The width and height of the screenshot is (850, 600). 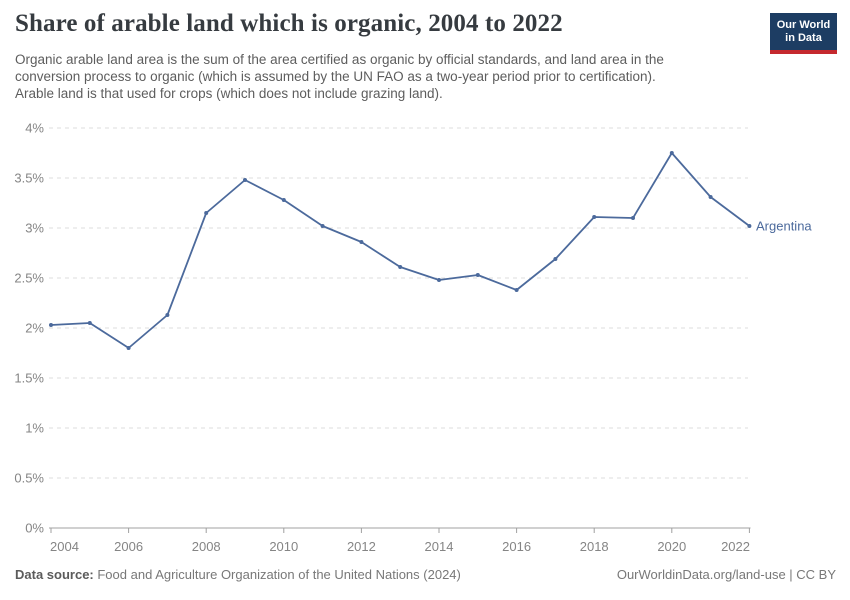 What do you see at coordinates (439, 280) in the screenshot?
I see `data-point-2014` at bounding box center [439, 280].